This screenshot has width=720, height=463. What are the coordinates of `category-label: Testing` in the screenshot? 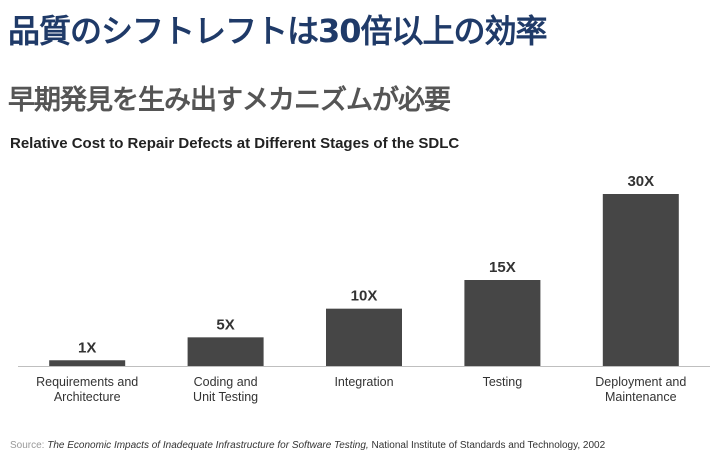 It's located at (503, 382).